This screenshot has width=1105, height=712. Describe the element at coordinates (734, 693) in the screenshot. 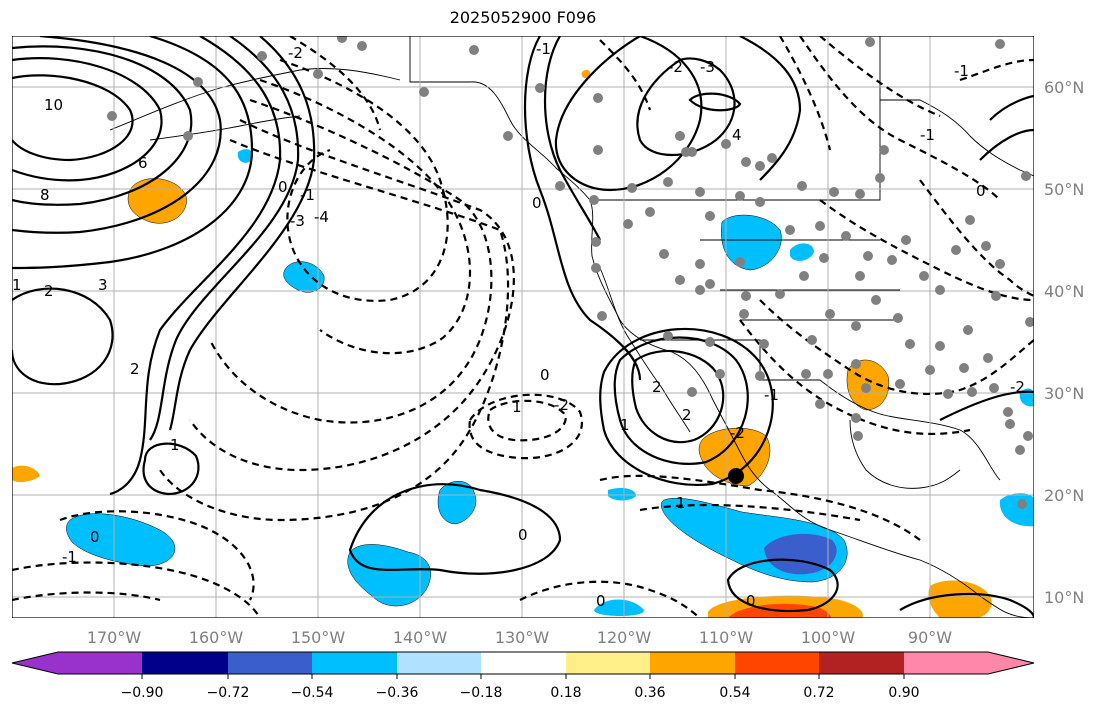

I see `colorbar-tick-label: 0.54` at that location.